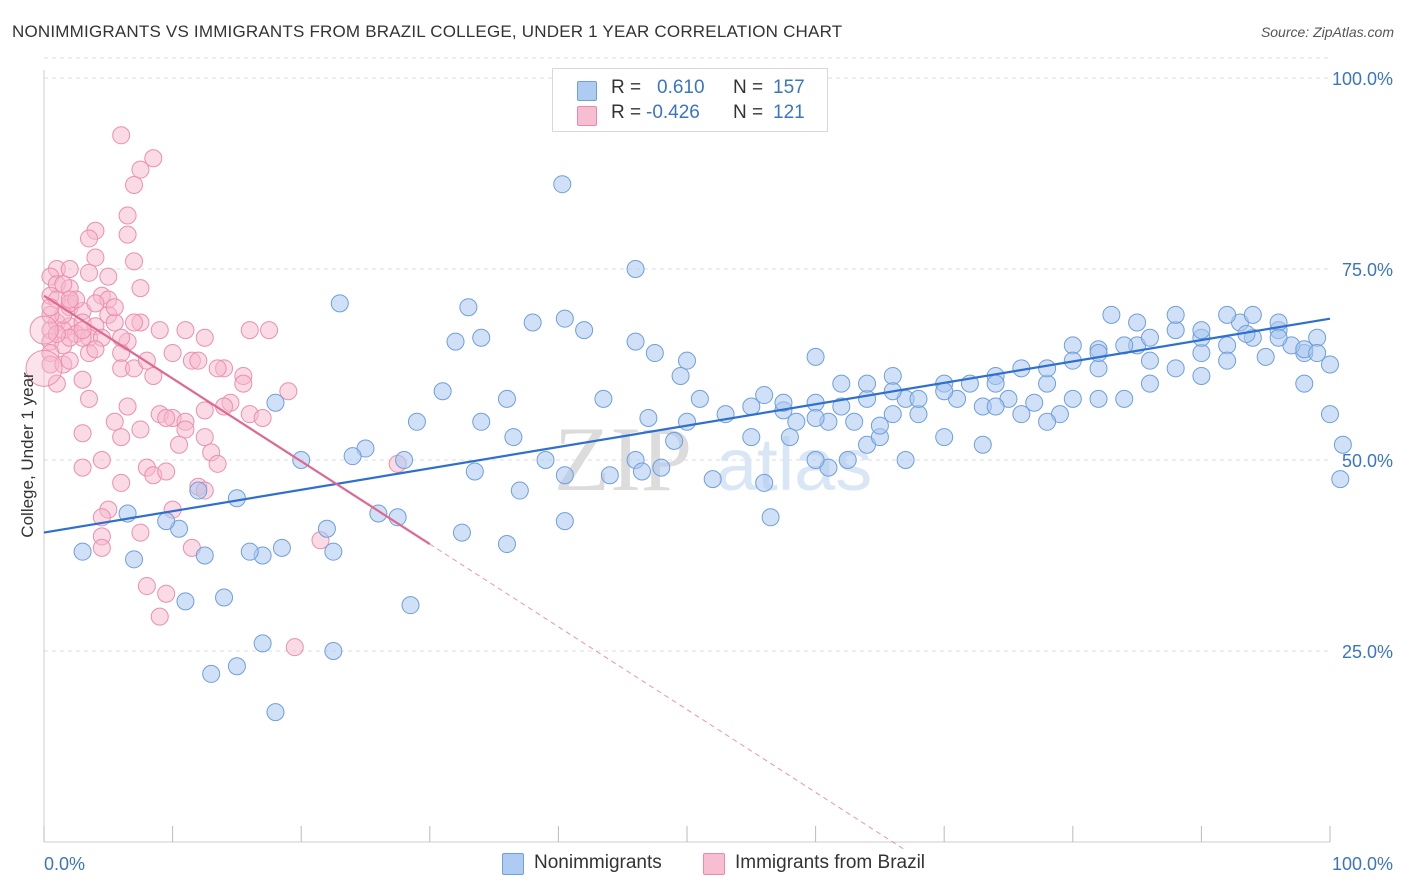 This screenshot has height=892, width=1406. Describe the element at coordinates (789, 87) in the screenshot. I see `legend-n-value: 157` at that location.